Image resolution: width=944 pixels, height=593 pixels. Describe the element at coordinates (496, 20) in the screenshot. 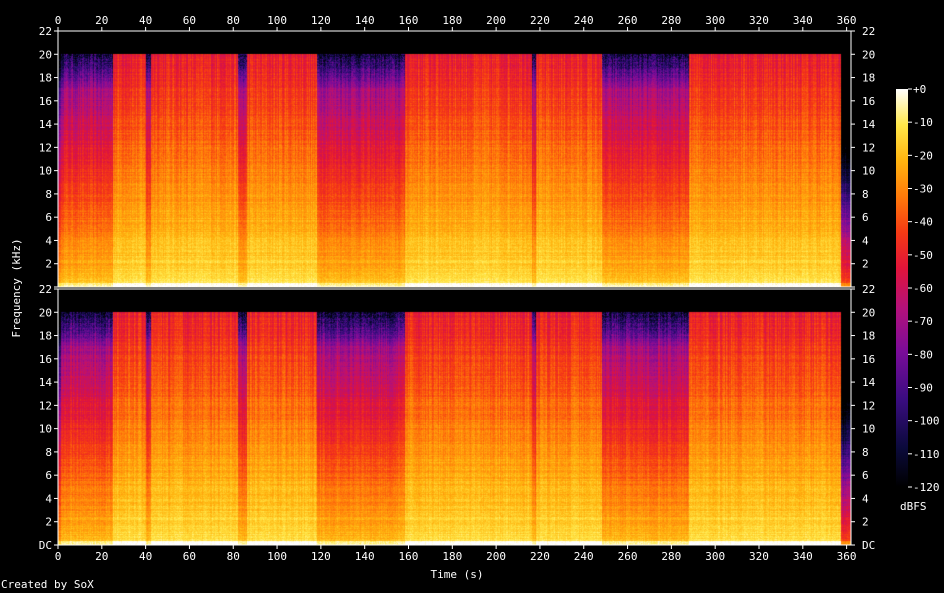

I see `x-tick-label-top: 200` at that location.